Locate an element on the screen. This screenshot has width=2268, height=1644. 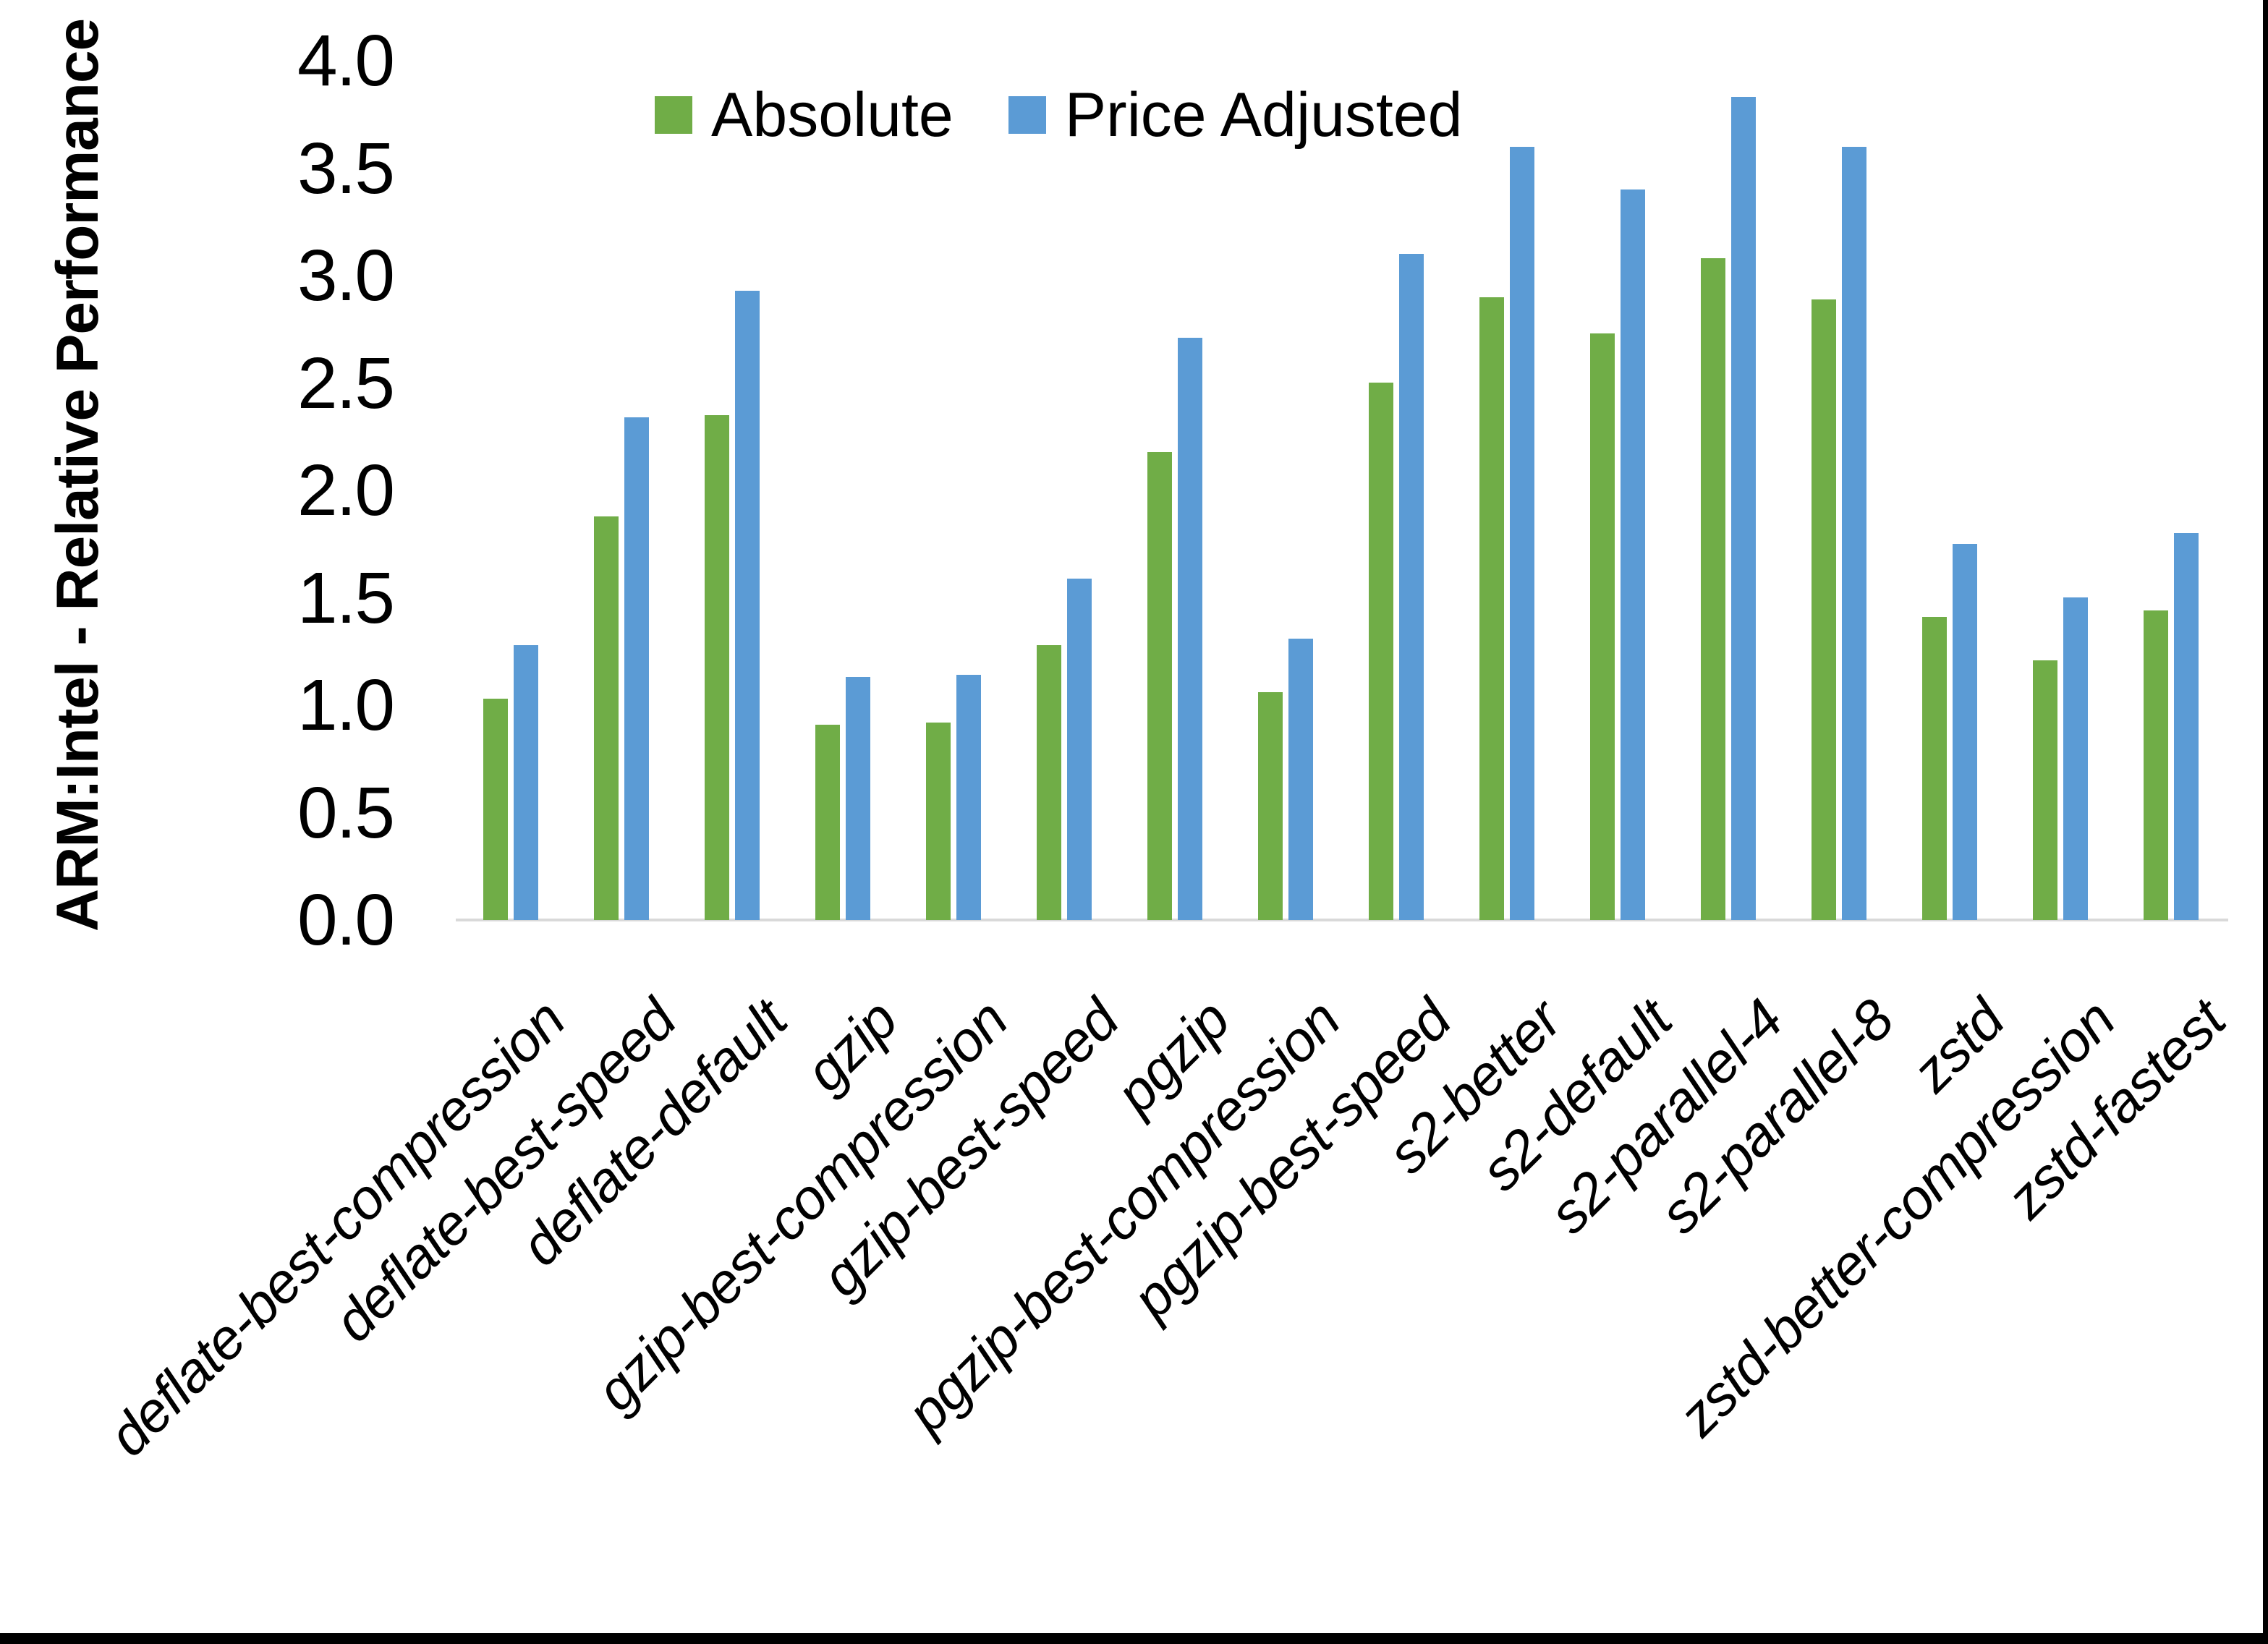
bar-price-adjusted-deflate-default is located at coordinates (747, 605).